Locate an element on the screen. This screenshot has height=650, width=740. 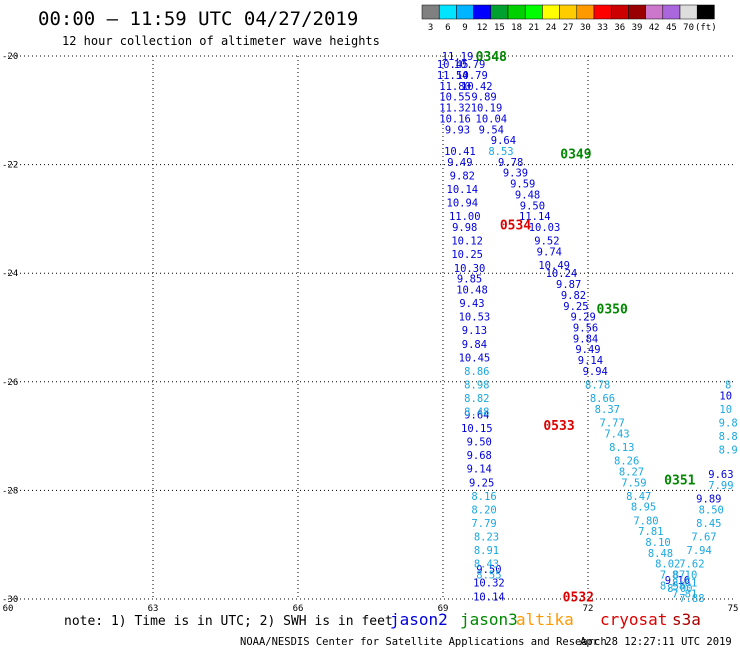
scale-label: 27 is located at coordinates (568, 28).